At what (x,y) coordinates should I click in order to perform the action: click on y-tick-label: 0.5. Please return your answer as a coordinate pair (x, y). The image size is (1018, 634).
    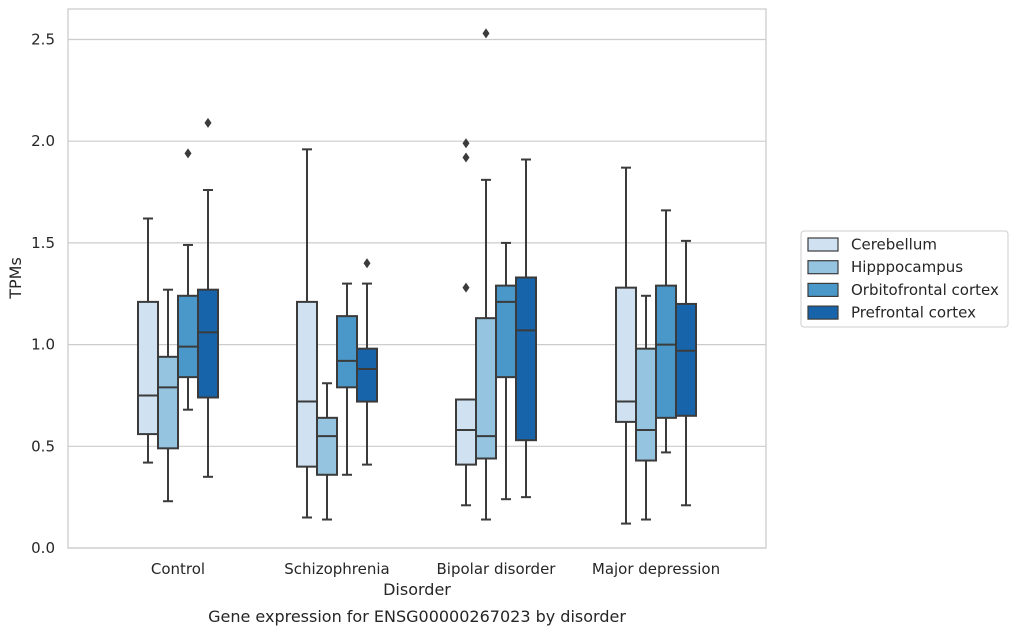
    Looking at the image, I should click on (43, 446).